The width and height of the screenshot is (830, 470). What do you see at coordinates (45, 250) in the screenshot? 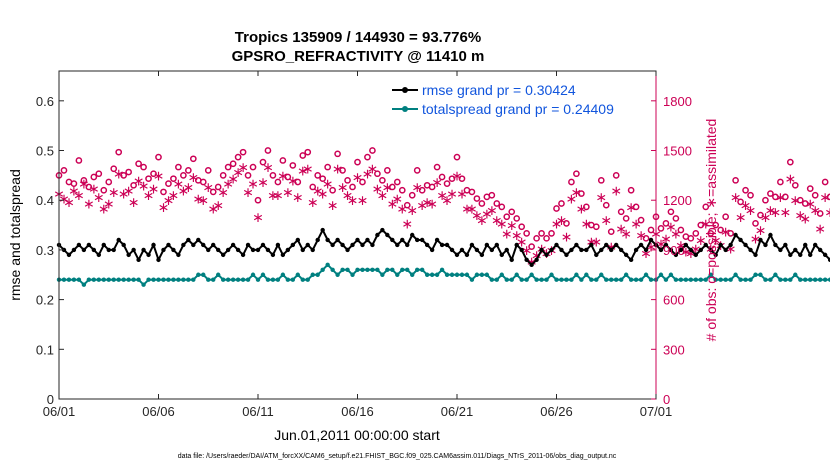
I see `y-tick-label-left: 0.3` at bounding box center [45, 250].